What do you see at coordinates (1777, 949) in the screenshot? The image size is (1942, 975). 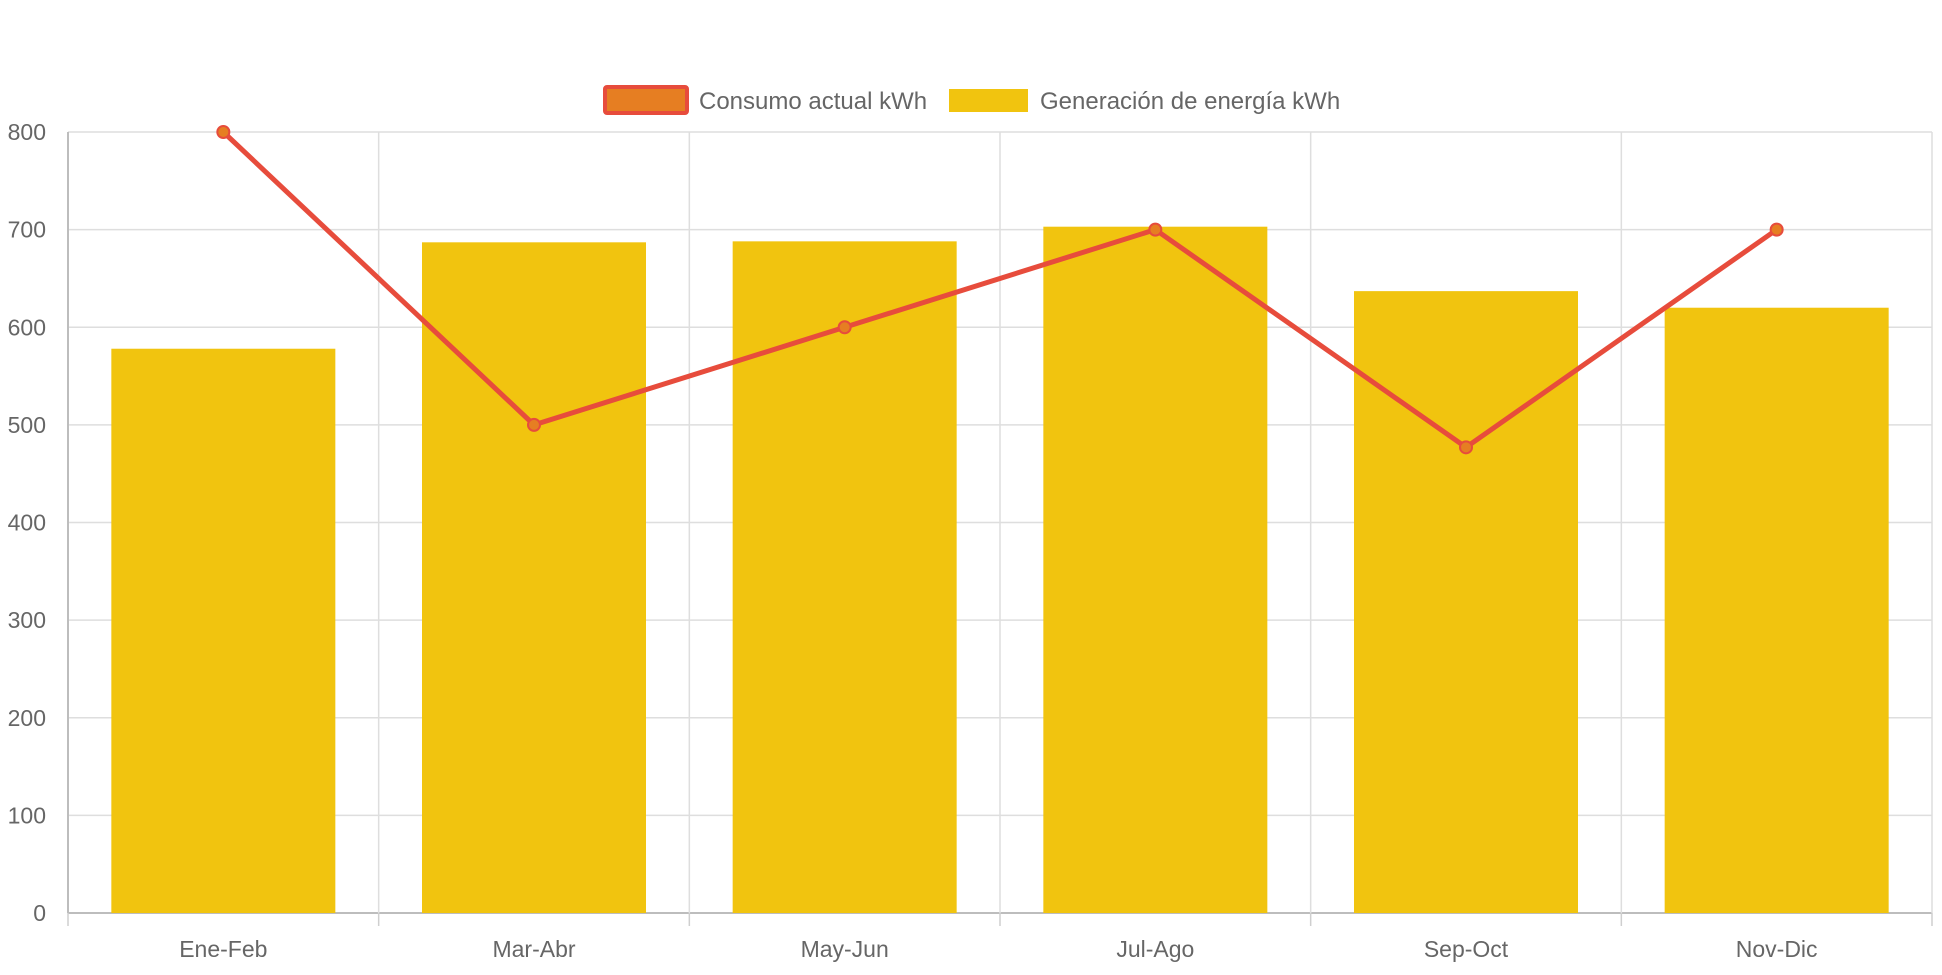 I see `x-tick-label: Nov-Dic` at bounding box center [1777, 949].